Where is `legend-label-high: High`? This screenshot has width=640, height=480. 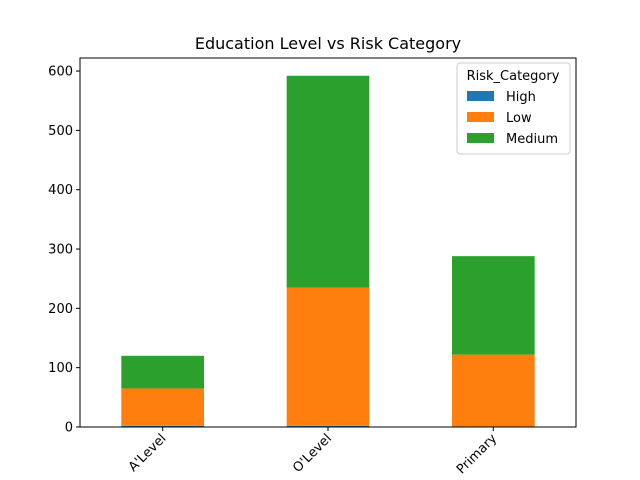 legend-label-high: High is located at coordinates (521, 97).